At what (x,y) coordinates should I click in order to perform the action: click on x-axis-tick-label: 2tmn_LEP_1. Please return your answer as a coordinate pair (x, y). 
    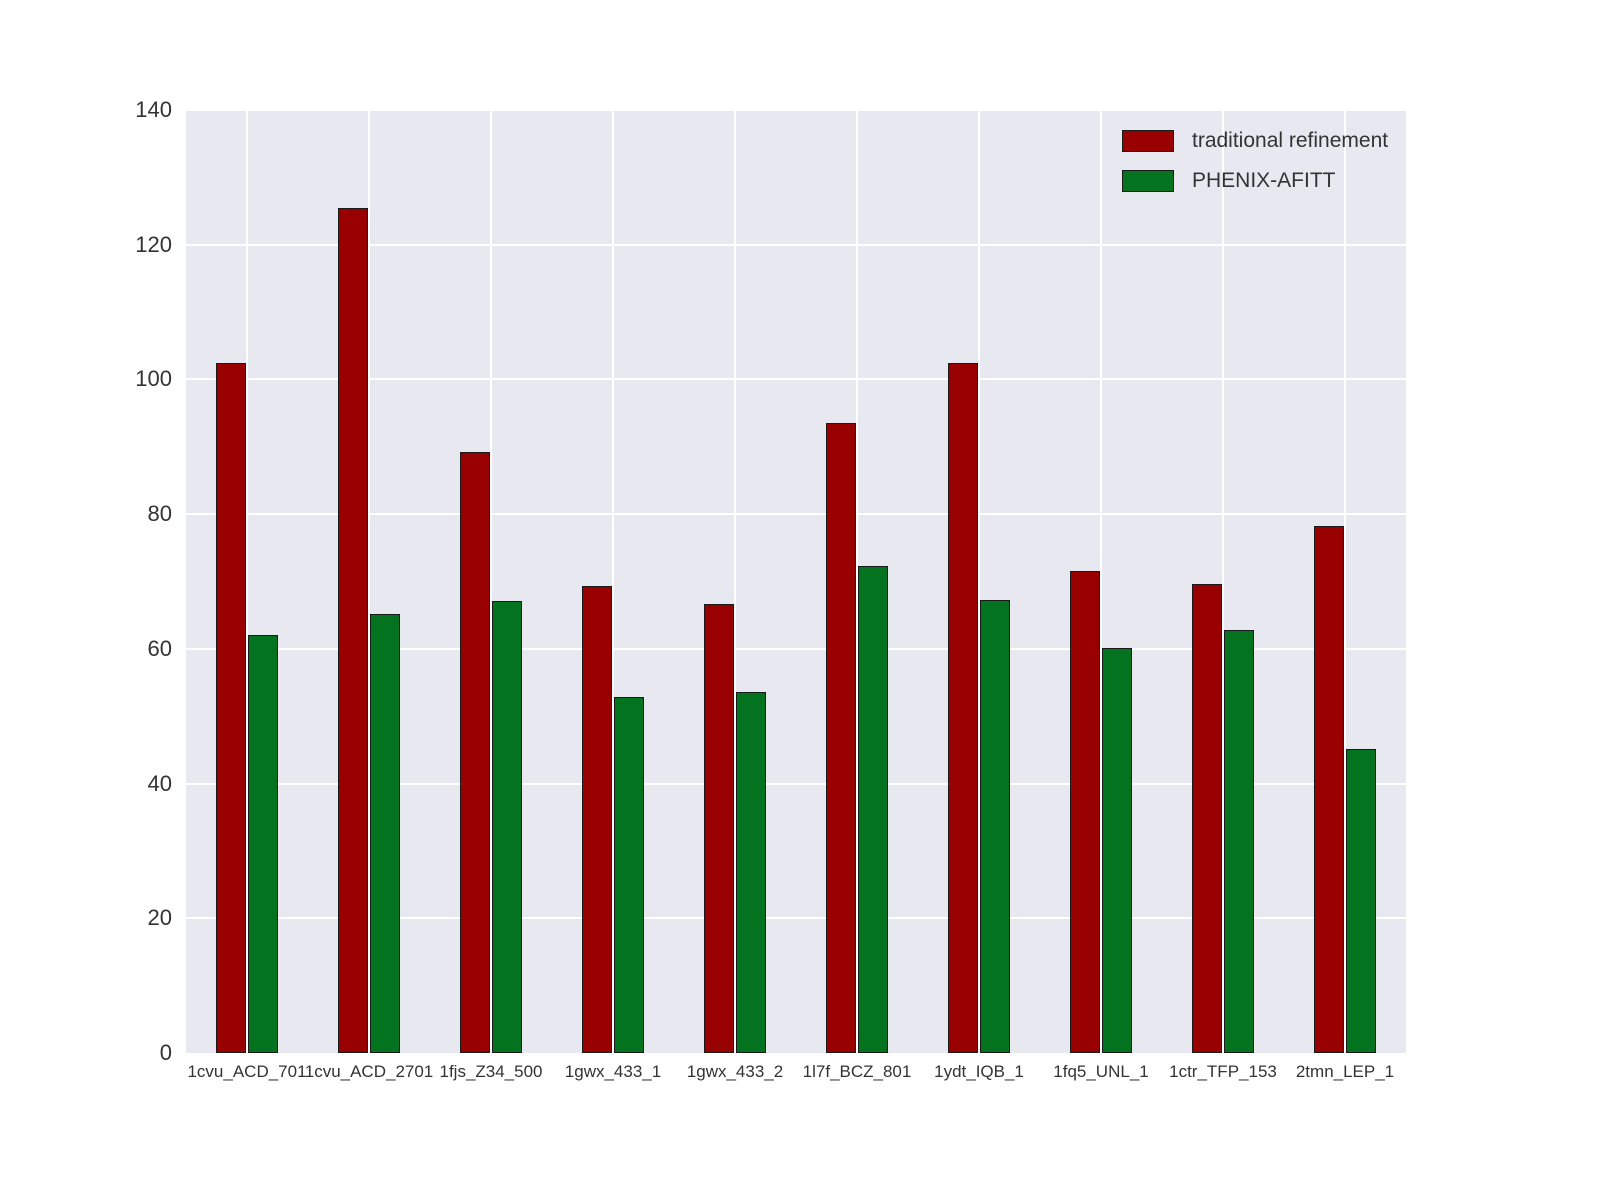
    Looking at the image, I should click on (1345, 1071).